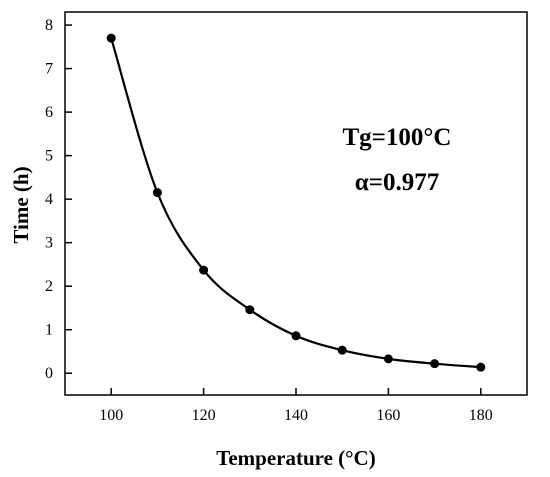 The image size is (550, 477). Describe the element at coordinates (397, 182) in the screenshot. I see `annotation-alpha: α=0.977` at that location.